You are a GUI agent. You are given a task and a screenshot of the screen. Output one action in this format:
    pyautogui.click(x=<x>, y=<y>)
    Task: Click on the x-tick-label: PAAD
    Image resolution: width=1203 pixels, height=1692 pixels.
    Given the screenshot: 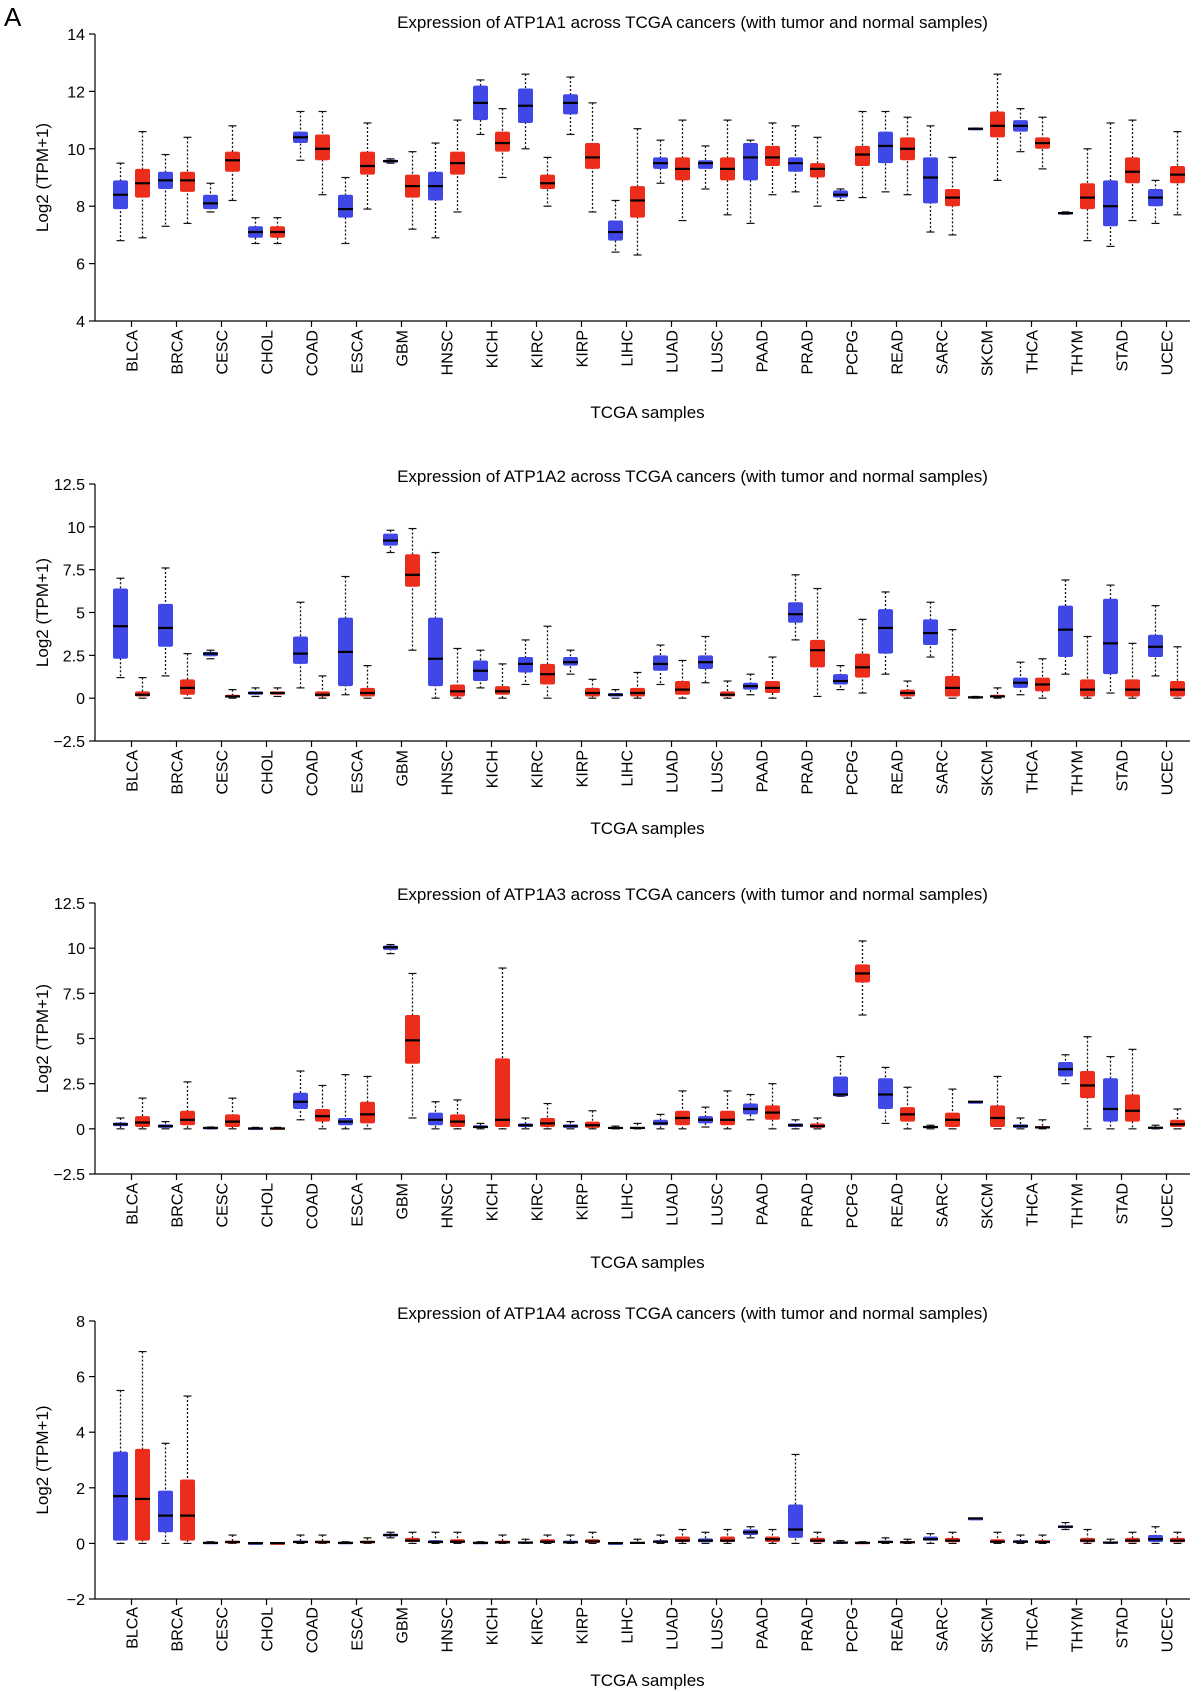 What is the action you would take?
    pyautogui.click(x=763, y=1204)
    